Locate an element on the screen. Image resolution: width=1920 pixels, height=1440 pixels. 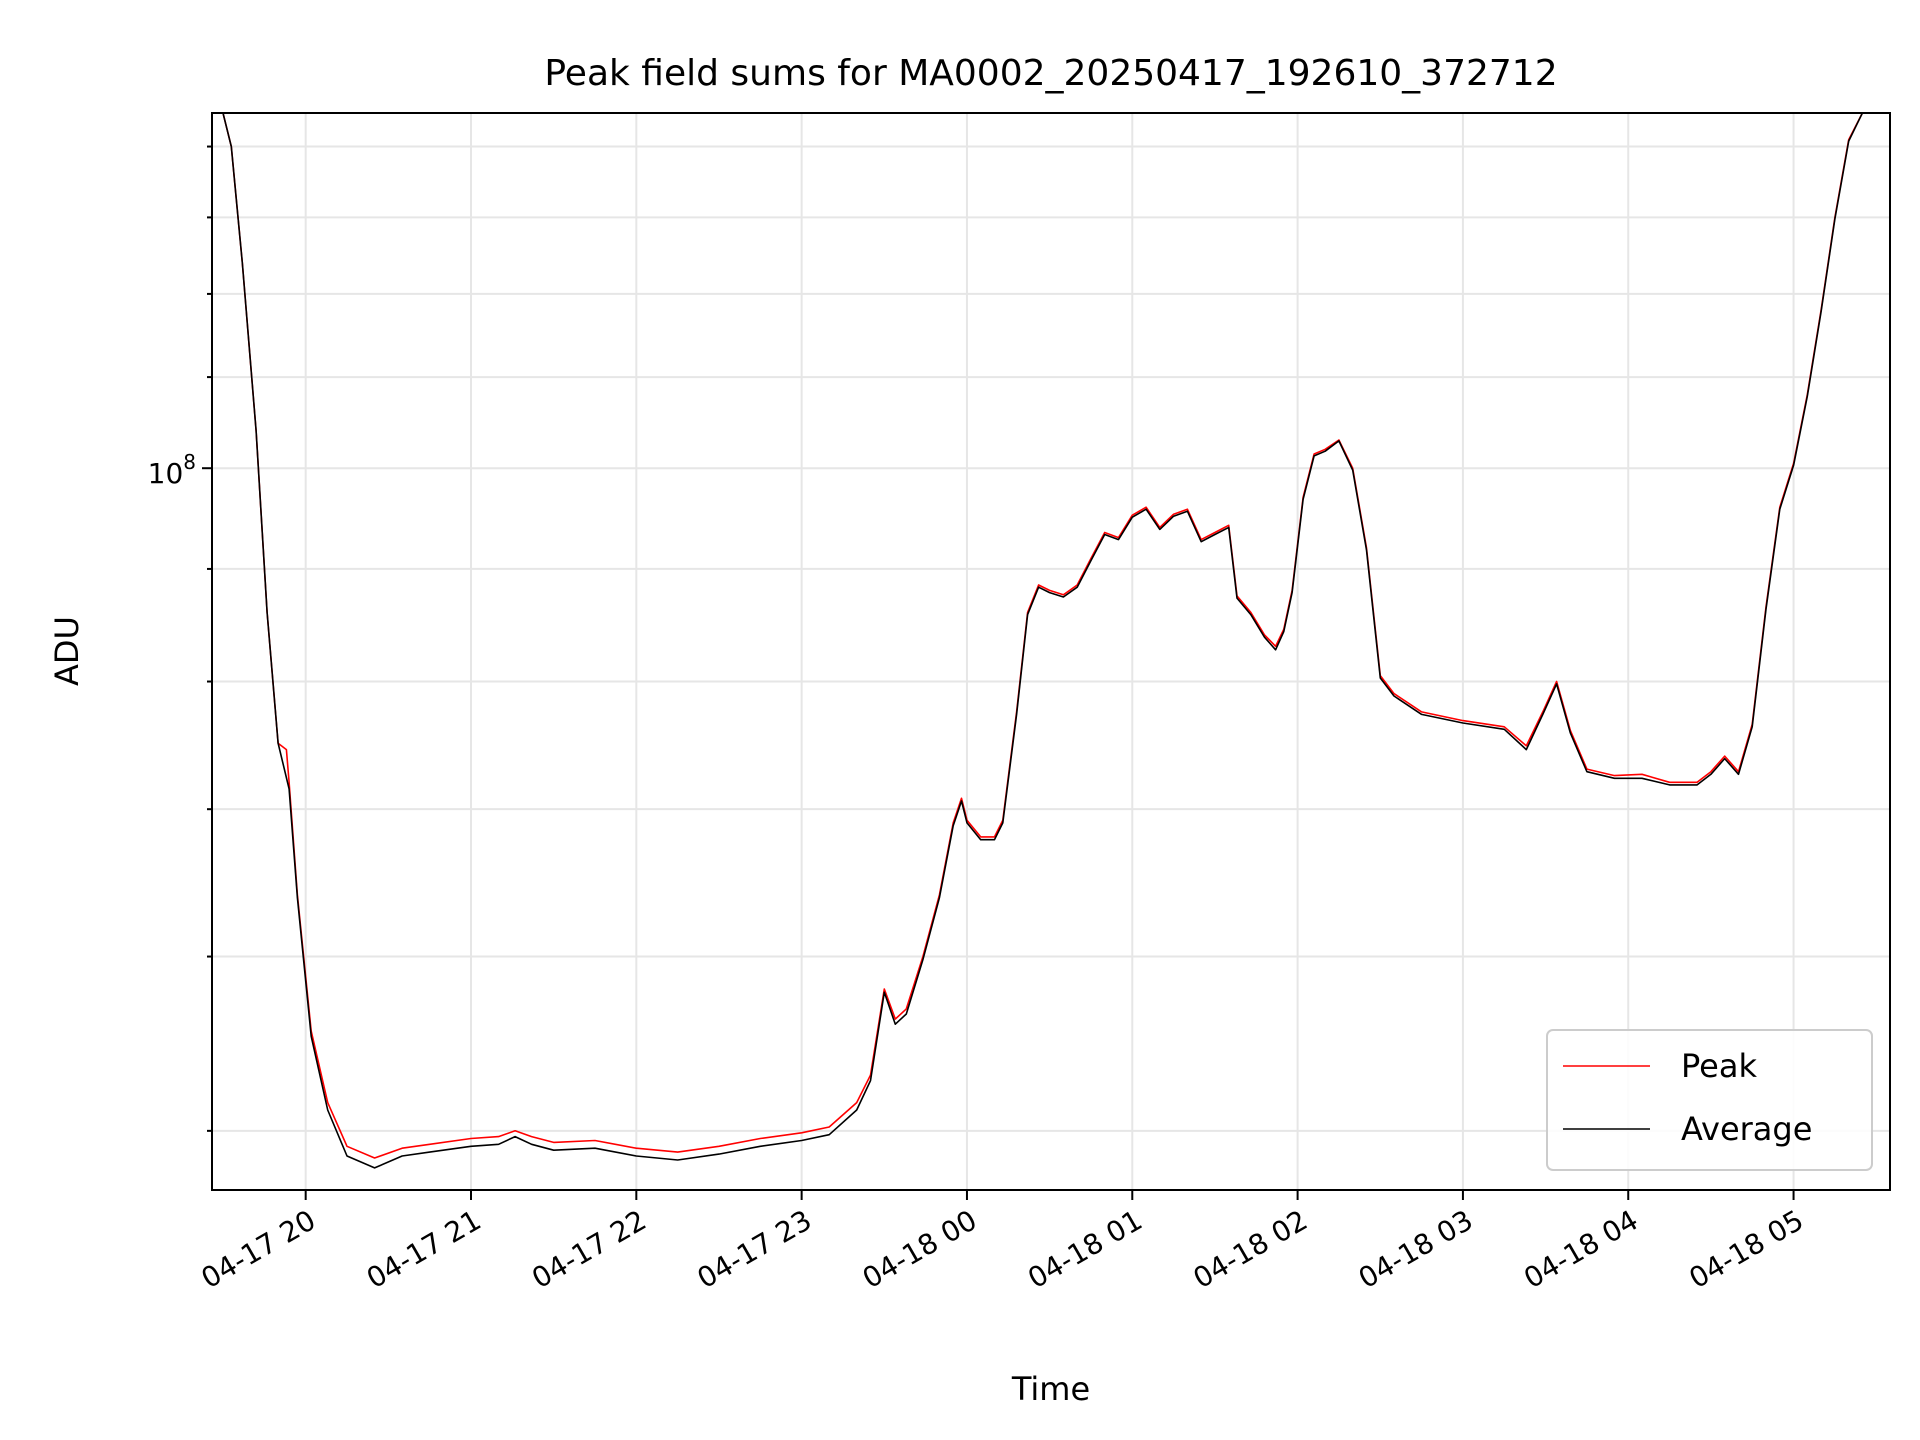
legend-label-average: Average is located at coordinates (1746, 1129).